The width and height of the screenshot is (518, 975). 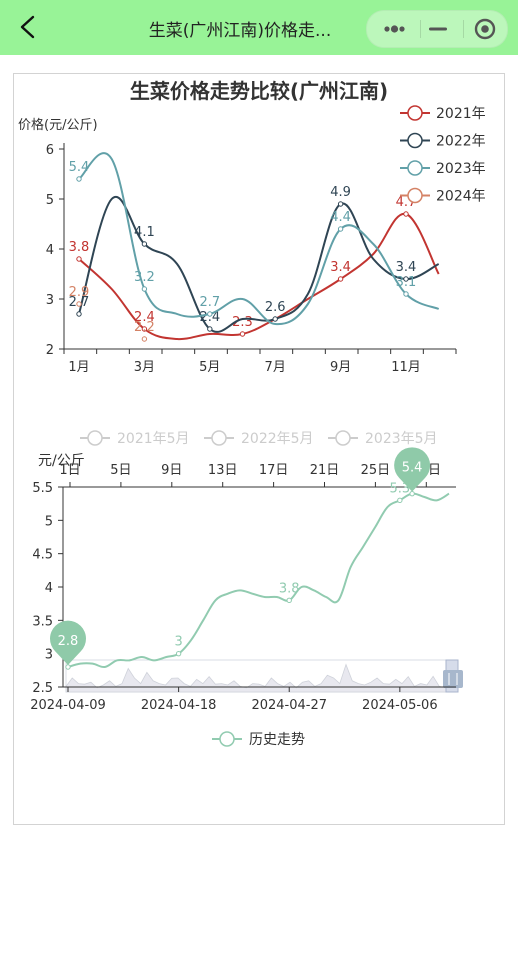 What do you see at coordinates (79, 292) in the screenshot?
I see `data-label: 2.9` at bounding box center [79, 292].